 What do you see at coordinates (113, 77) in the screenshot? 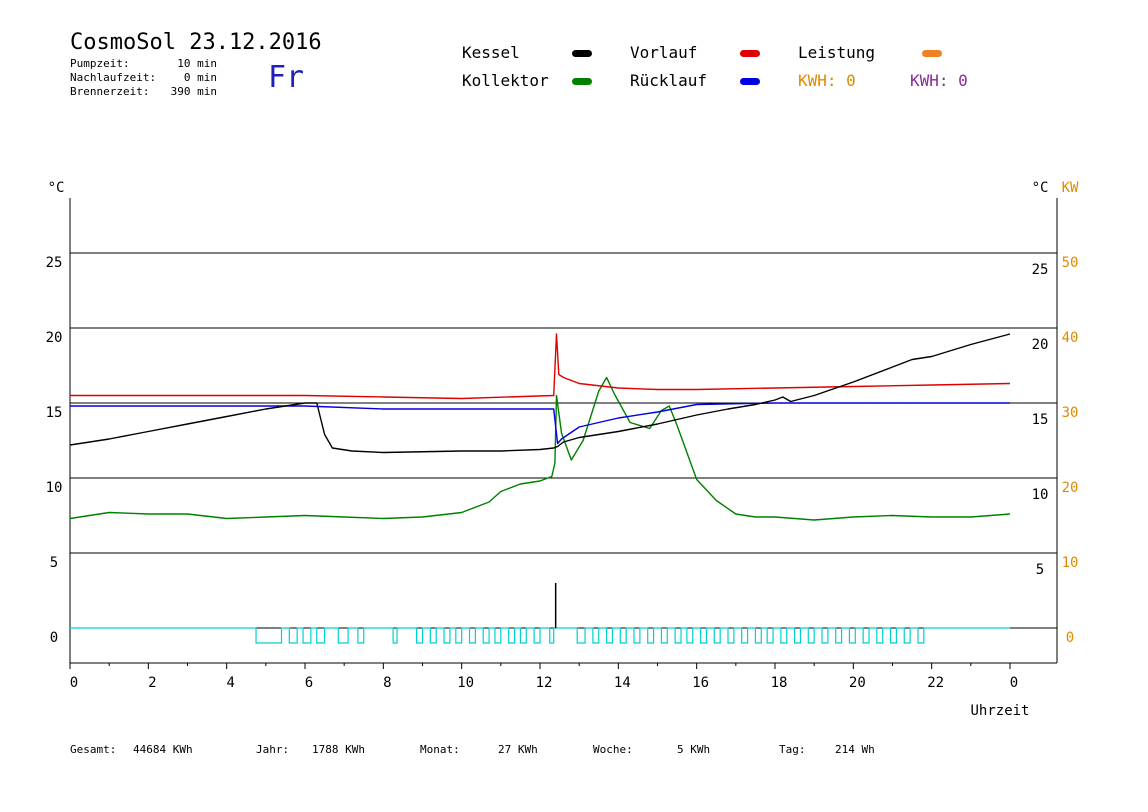
I see `stat-nachlaufzeit-label: Nachlaufzeit:` at bounding box center [113, 77].